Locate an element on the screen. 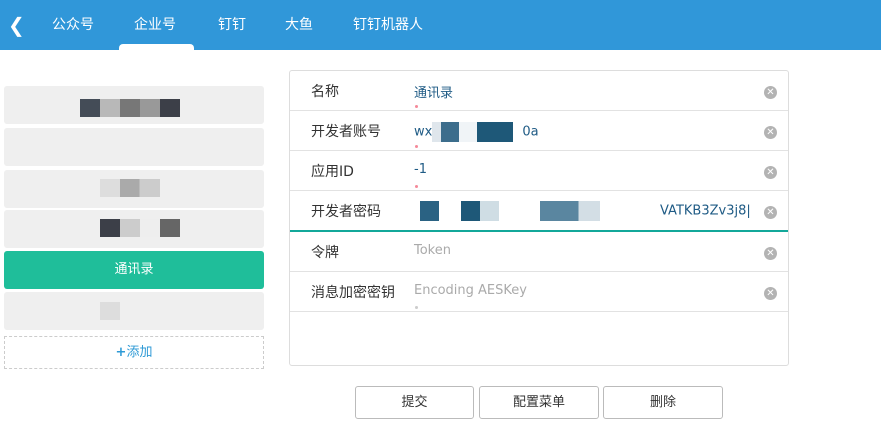 This screenshot has width=881, height=437. field-label: 应用ID is located at coordinates (332, 172).